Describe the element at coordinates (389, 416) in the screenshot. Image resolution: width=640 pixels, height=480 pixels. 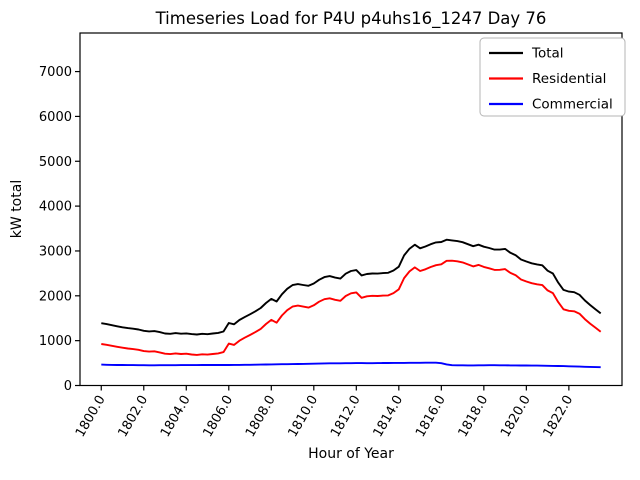
I see `x-tick-label: 1814.0` at that location.